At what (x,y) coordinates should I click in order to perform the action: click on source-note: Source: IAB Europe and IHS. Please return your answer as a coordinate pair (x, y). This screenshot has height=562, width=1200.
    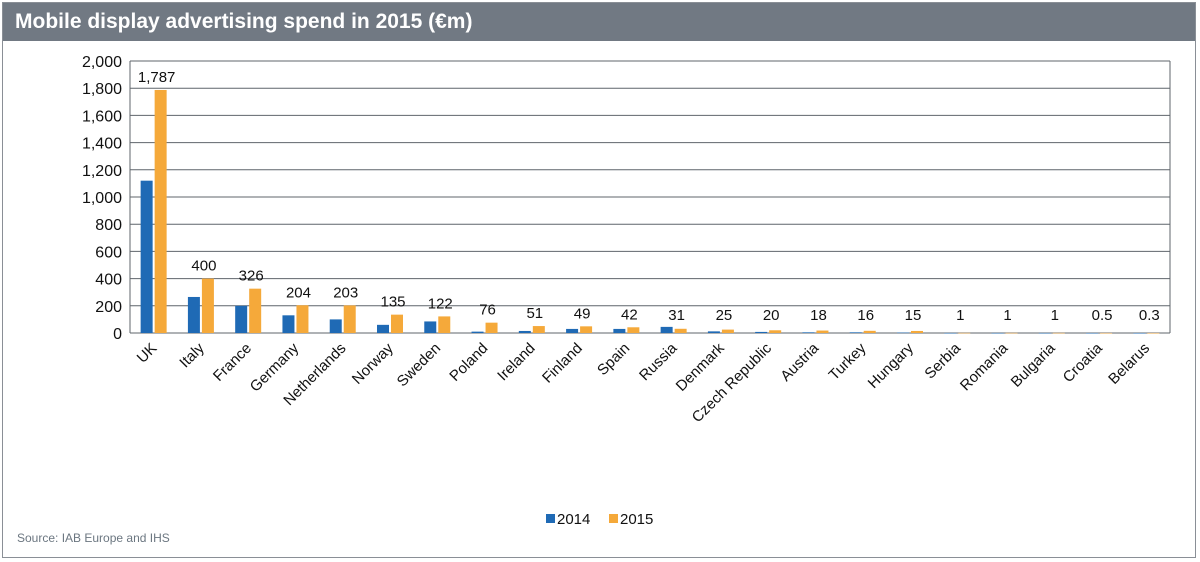
    Looking at the image, I should click on (93, 538).